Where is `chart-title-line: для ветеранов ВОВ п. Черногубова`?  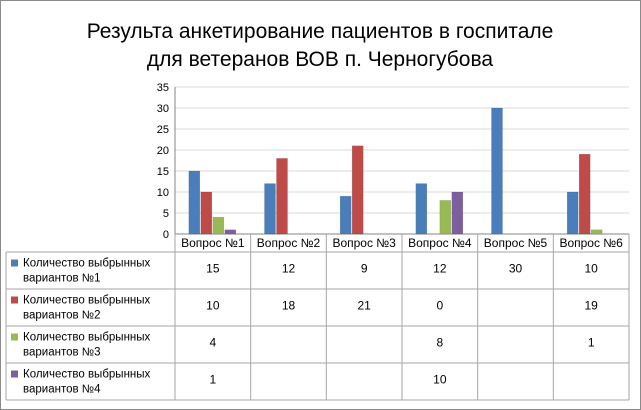 chart-title-line: для ветеранов ВОВ п. Черногубова is located at coordinates (320, 59).